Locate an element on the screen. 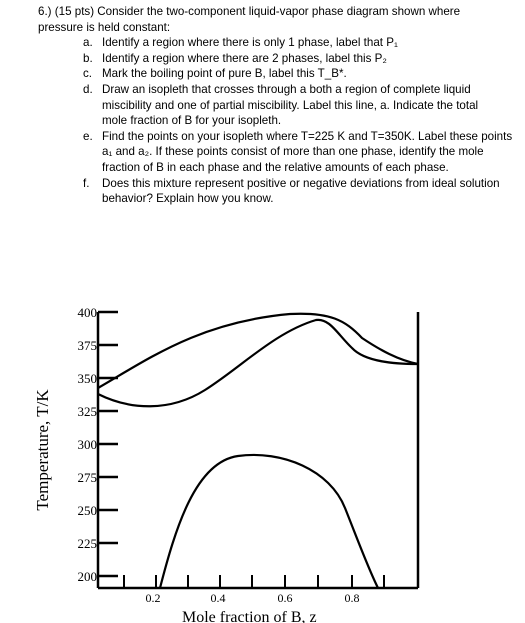  y-axis-label: Temperature, T/K is located at coordinates (42, 450).